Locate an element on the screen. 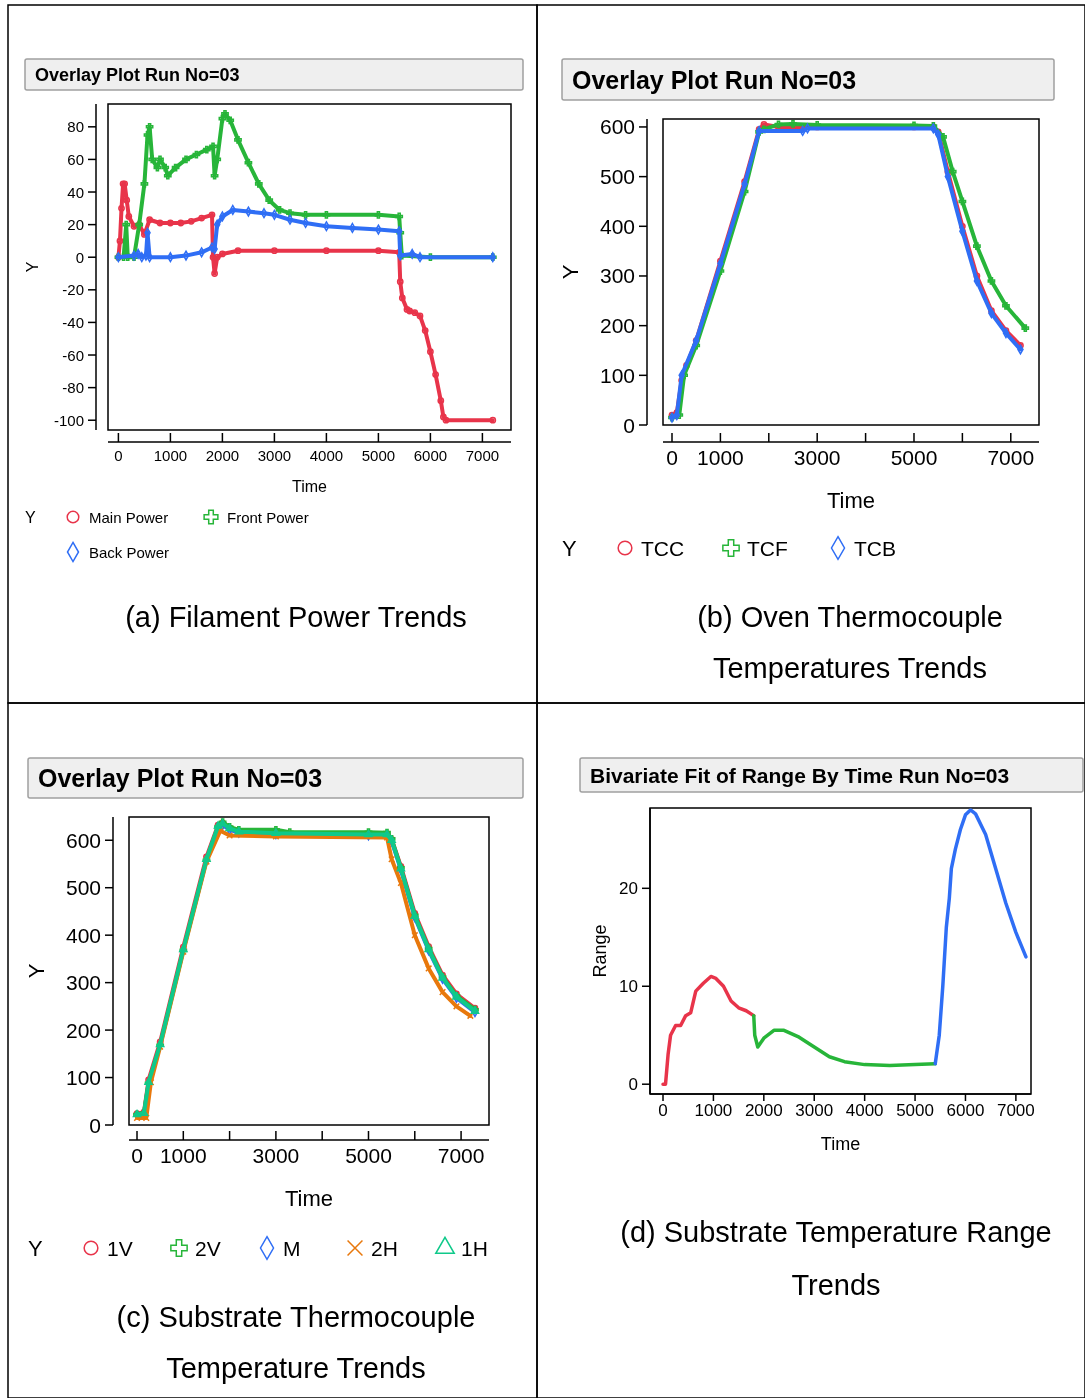 Image resolution: width=1085 pixels, height=1398 pixels. y-tick-label: 80 is located at coordinates (75, 127).